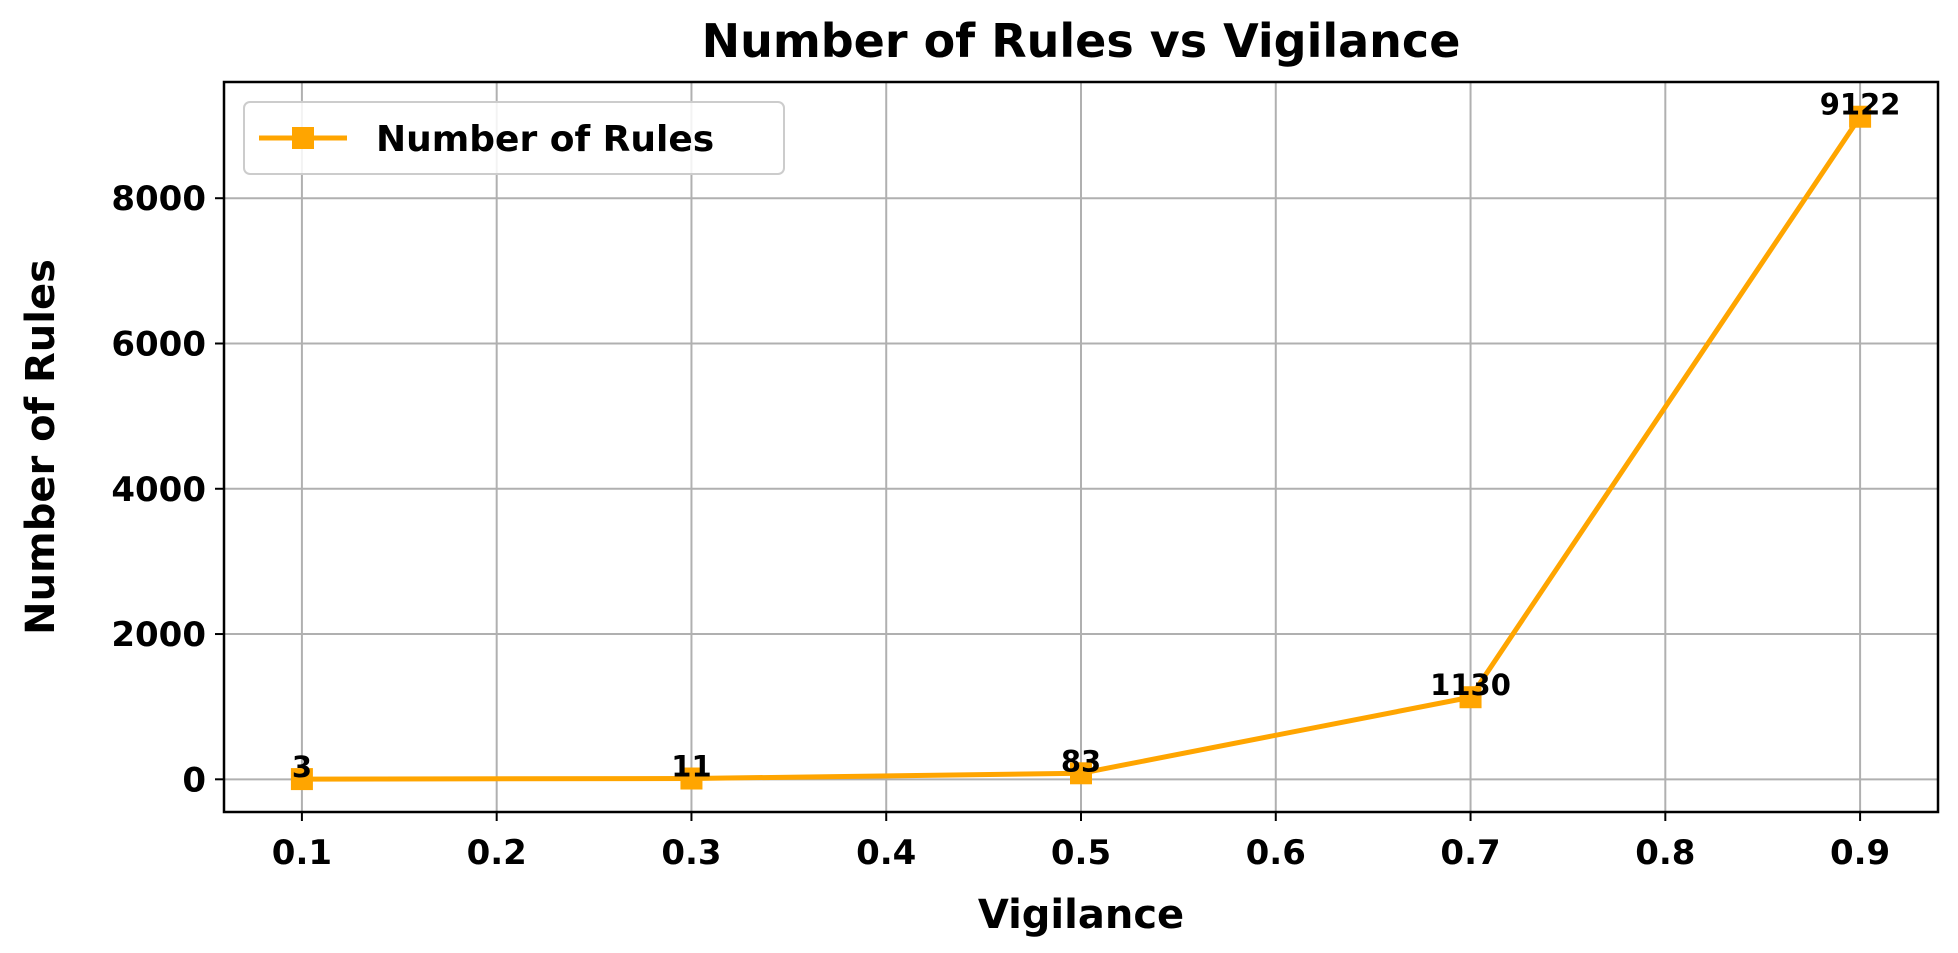 The width and height of the screenshot is (1958, 953). I want to click on x-axis-label: Vigilance, so click(1081, 915).